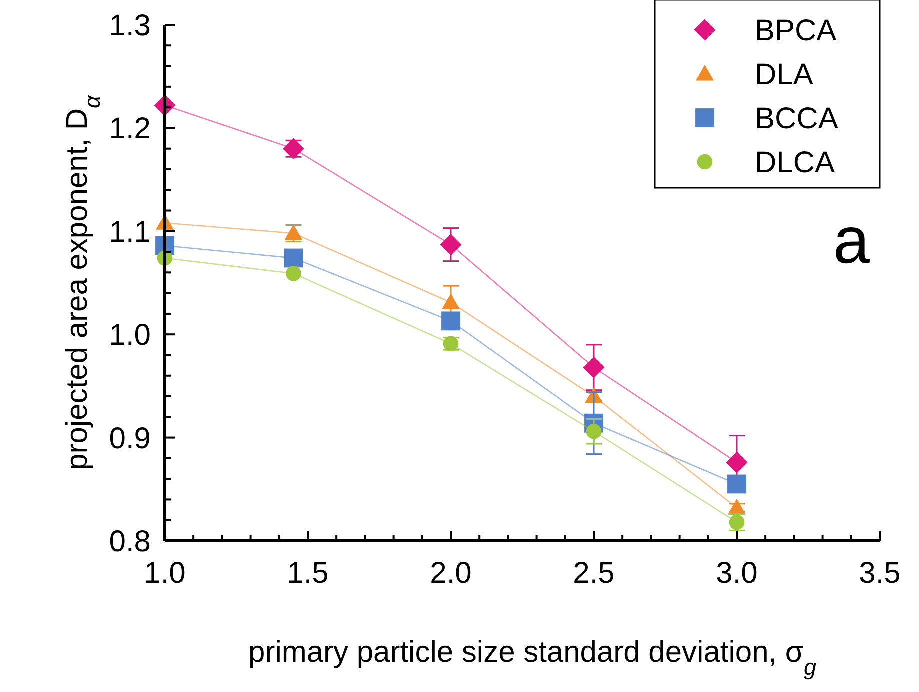 The height and width of the screenshot is (692, 919). Describe the element at coordinates (308, 573) in the screenshot. I see `x-tick-label: 1.5` at that location.